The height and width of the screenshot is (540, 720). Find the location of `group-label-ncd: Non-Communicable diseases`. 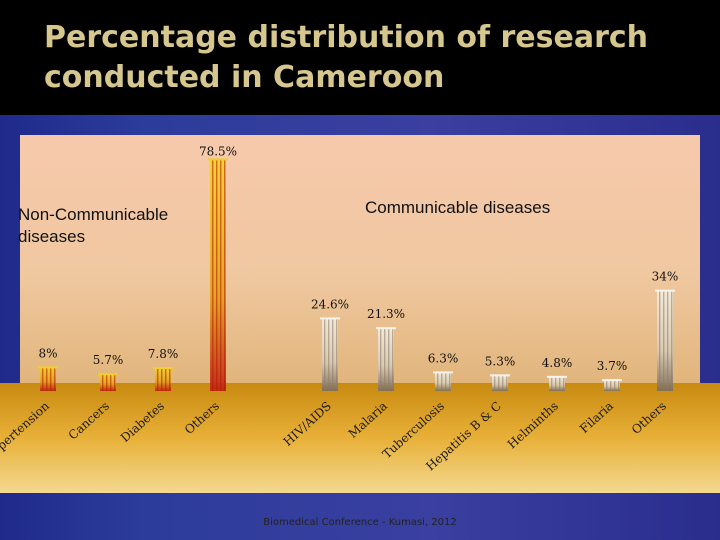

group-label-ncd: Non-Communicable diseases is located at coordinates (93, 225).